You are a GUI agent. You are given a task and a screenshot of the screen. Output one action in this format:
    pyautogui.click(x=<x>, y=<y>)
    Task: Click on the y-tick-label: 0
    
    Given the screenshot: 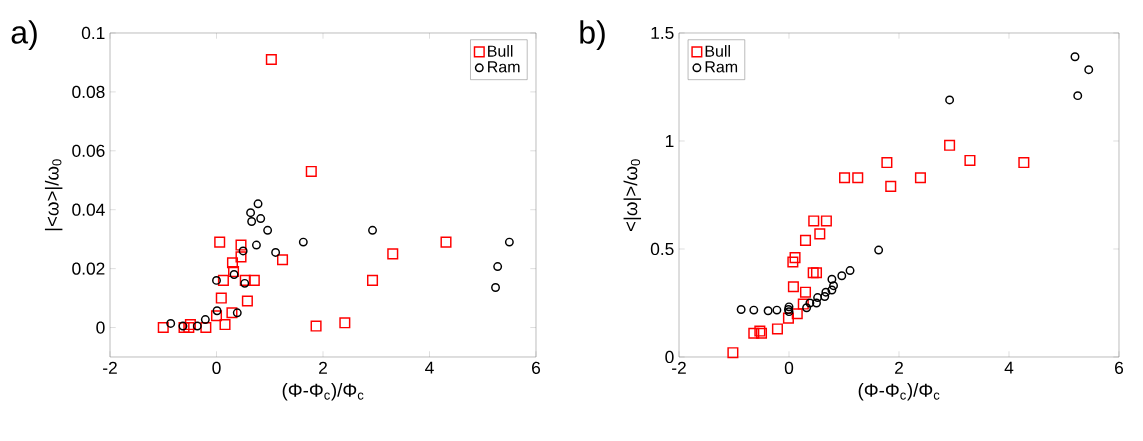 What is the action you would take?
    pyautogui.click(x=669, y=357)
    